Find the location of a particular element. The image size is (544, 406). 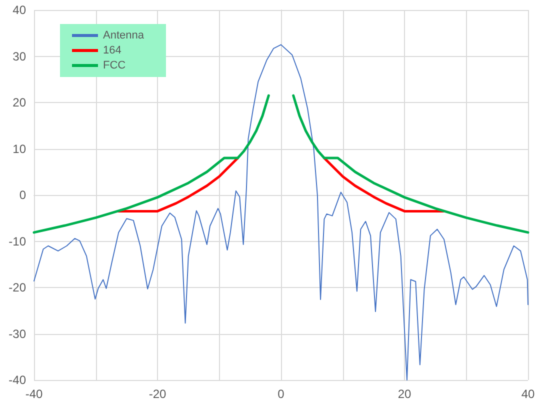

y-tick-label: -30 is located at coordinates (17, 333).